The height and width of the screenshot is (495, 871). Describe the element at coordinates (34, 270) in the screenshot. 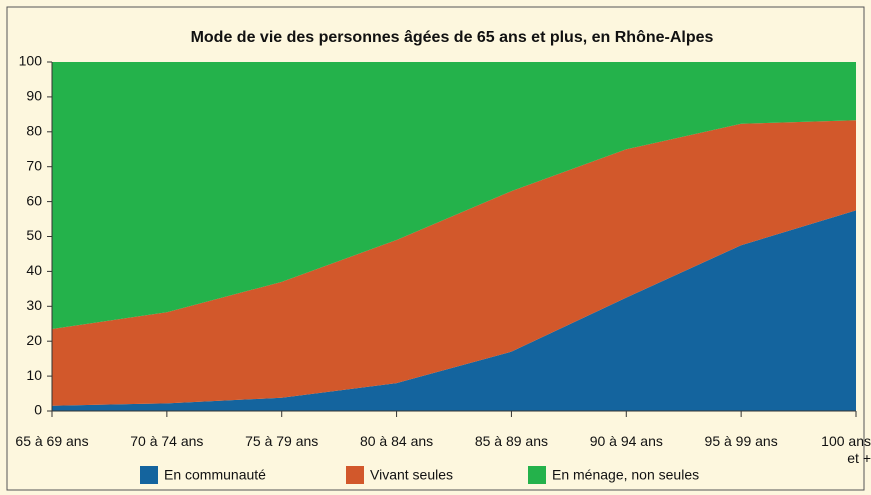

I see `y-tick-label: 40` at that location.